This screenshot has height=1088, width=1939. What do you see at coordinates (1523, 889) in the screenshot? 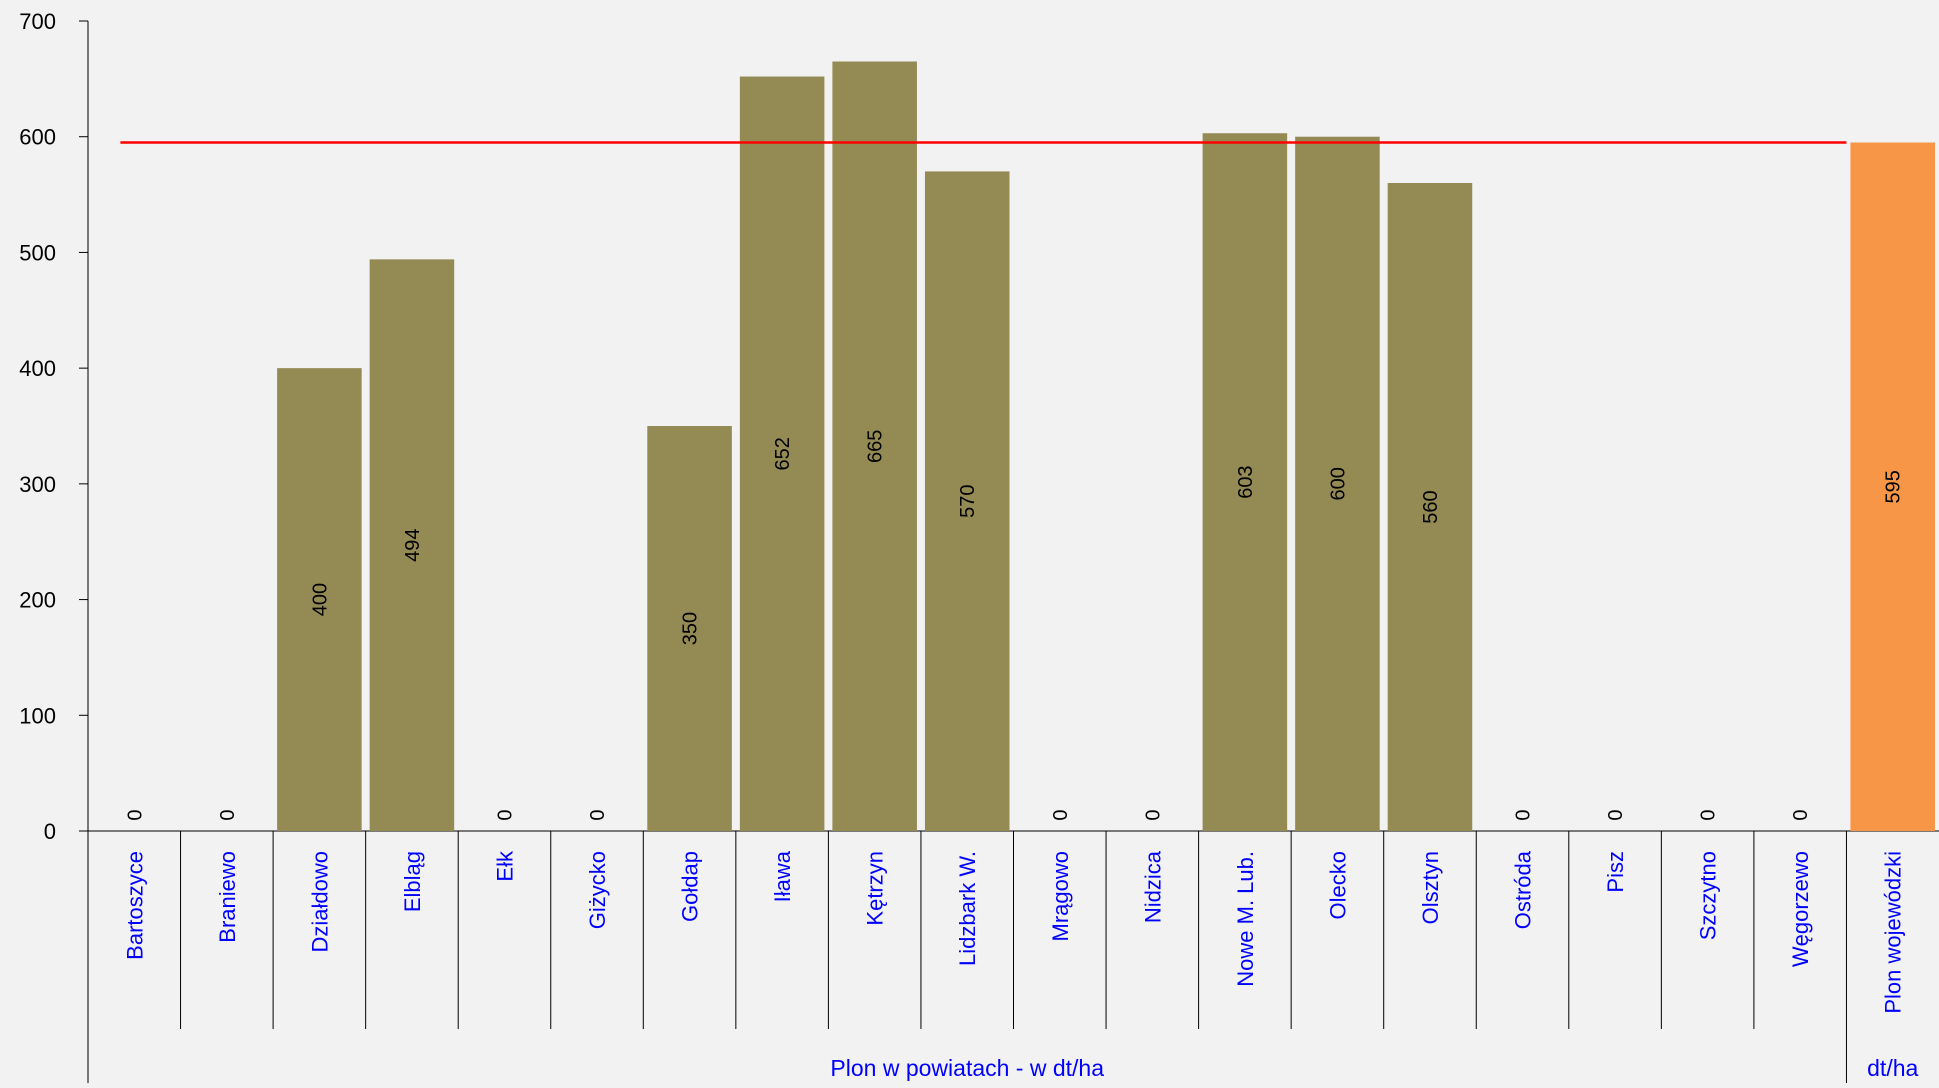
I see `category-label: Ostróda` at bounding box center [1523, 889].